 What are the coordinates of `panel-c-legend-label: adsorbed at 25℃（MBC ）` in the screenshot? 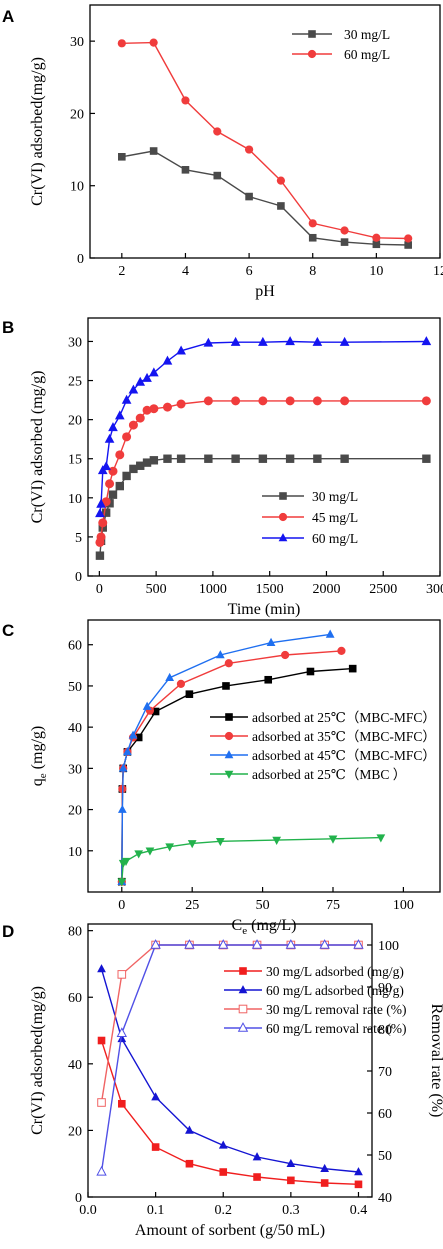 It's located at (329, 774).